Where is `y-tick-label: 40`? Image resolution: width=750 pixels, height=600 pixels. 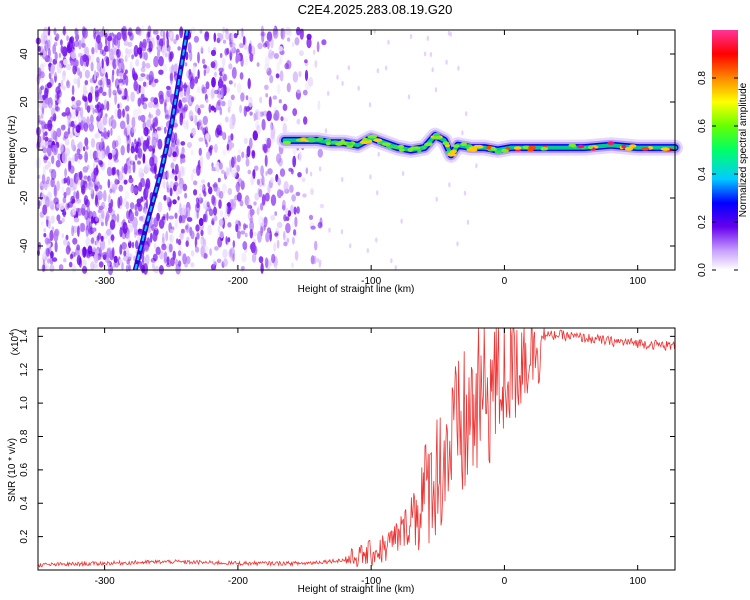
y-tick-label: 40 is located at coordinates (24, 54).